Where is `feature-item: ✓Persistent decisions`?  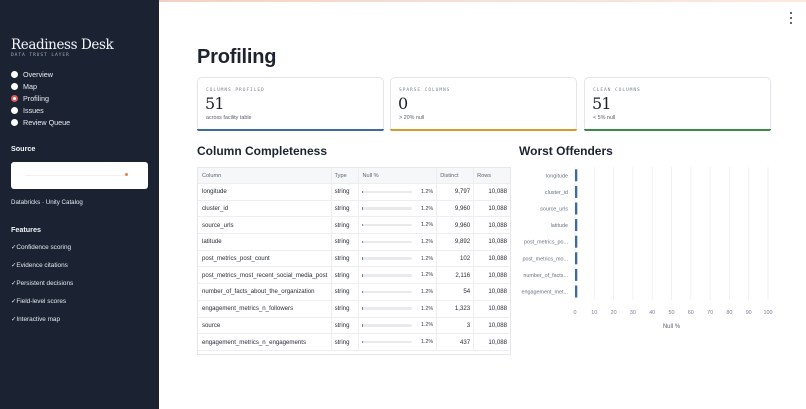 feature-item: ✓Persistent decisions is located at coordinates (42, 283).